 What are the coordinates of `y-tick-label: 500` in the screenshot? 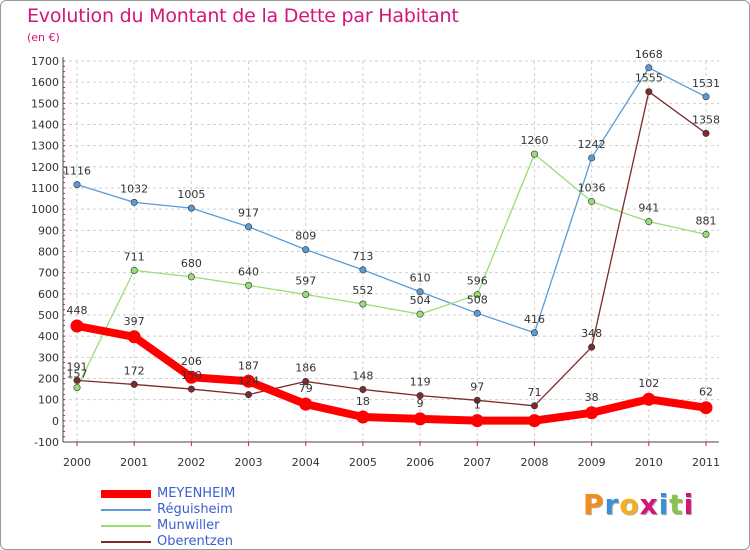 It's located at (48, 315).